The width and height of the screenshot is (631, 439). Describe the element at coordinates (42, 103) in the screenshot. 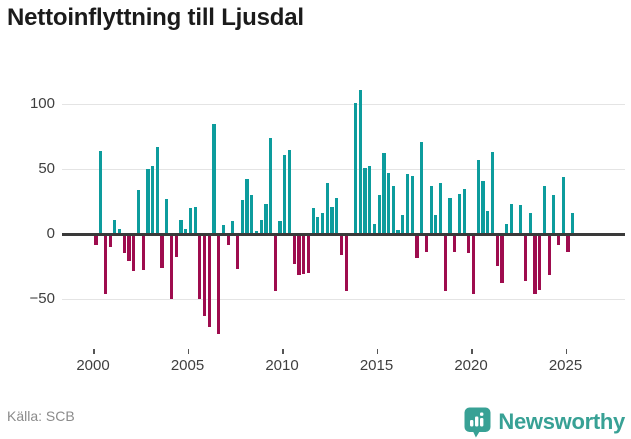

I see `y-tick-label: 100` at that location.